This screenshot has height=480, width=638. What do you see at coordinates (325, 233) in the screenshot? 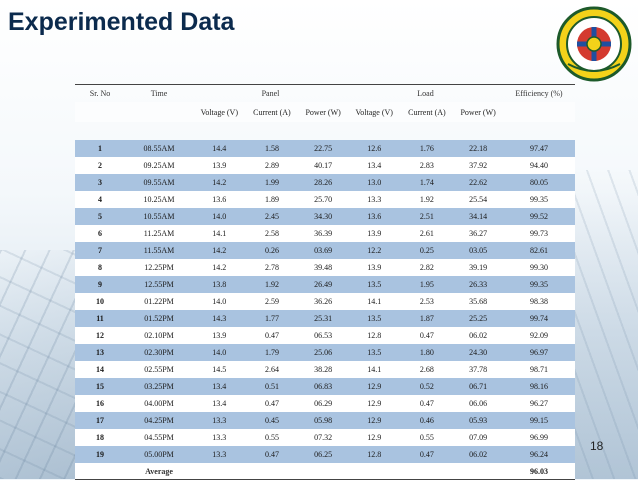
I see `table-row: 6 11.25AM 14.1 2.58 36.39 13.9 2.61 36.27 99.73` at bounding box center [325, 233].